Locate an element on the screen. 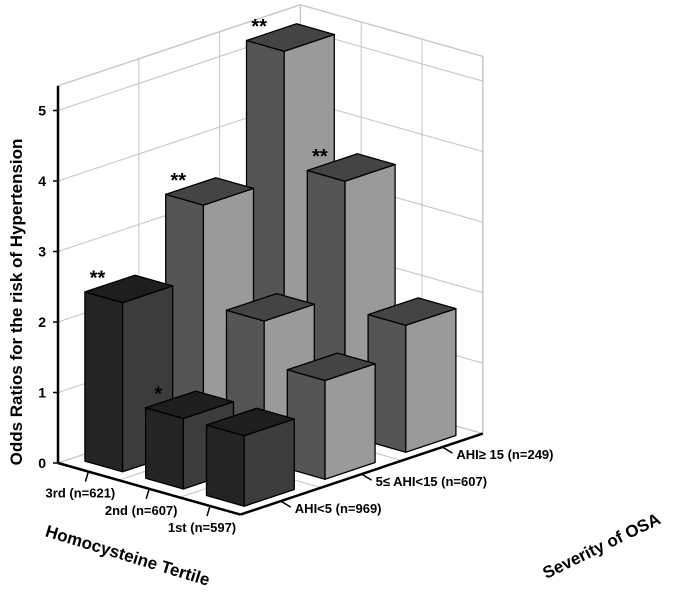  x-category-label: 1st (n=597) is located at coordinates (202, 527).